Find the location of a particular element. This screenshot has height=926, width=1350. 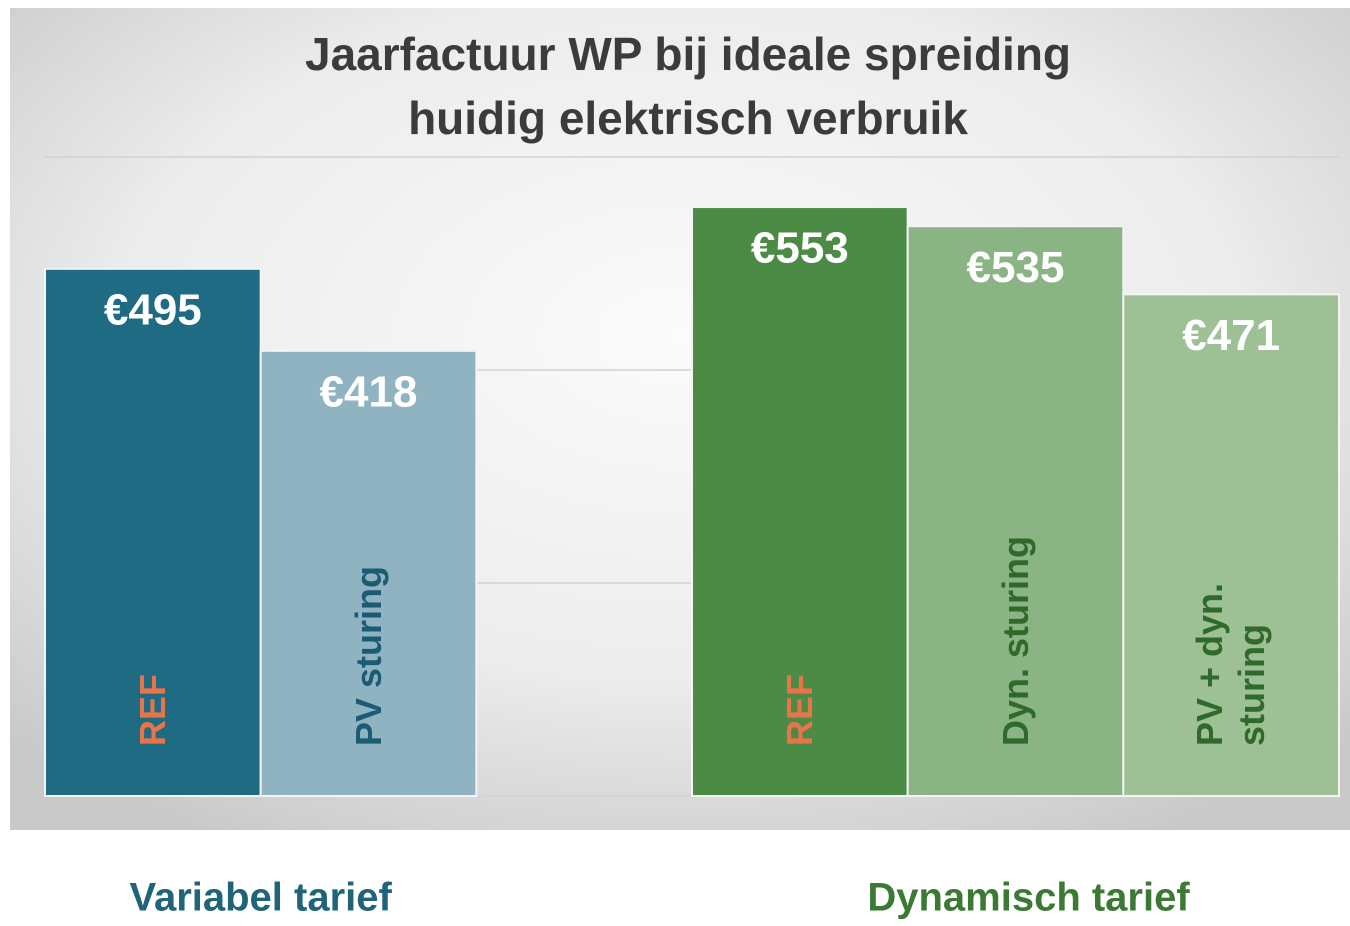

data-label: €535 is located at coordinates (1016, 267).